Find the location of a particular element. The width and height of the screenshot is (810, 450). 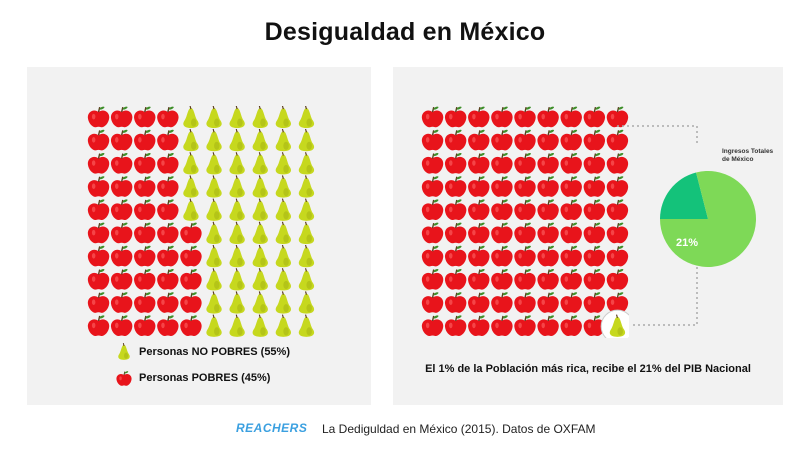

highlighted-pear-icon is located at coordinates (614, 323).